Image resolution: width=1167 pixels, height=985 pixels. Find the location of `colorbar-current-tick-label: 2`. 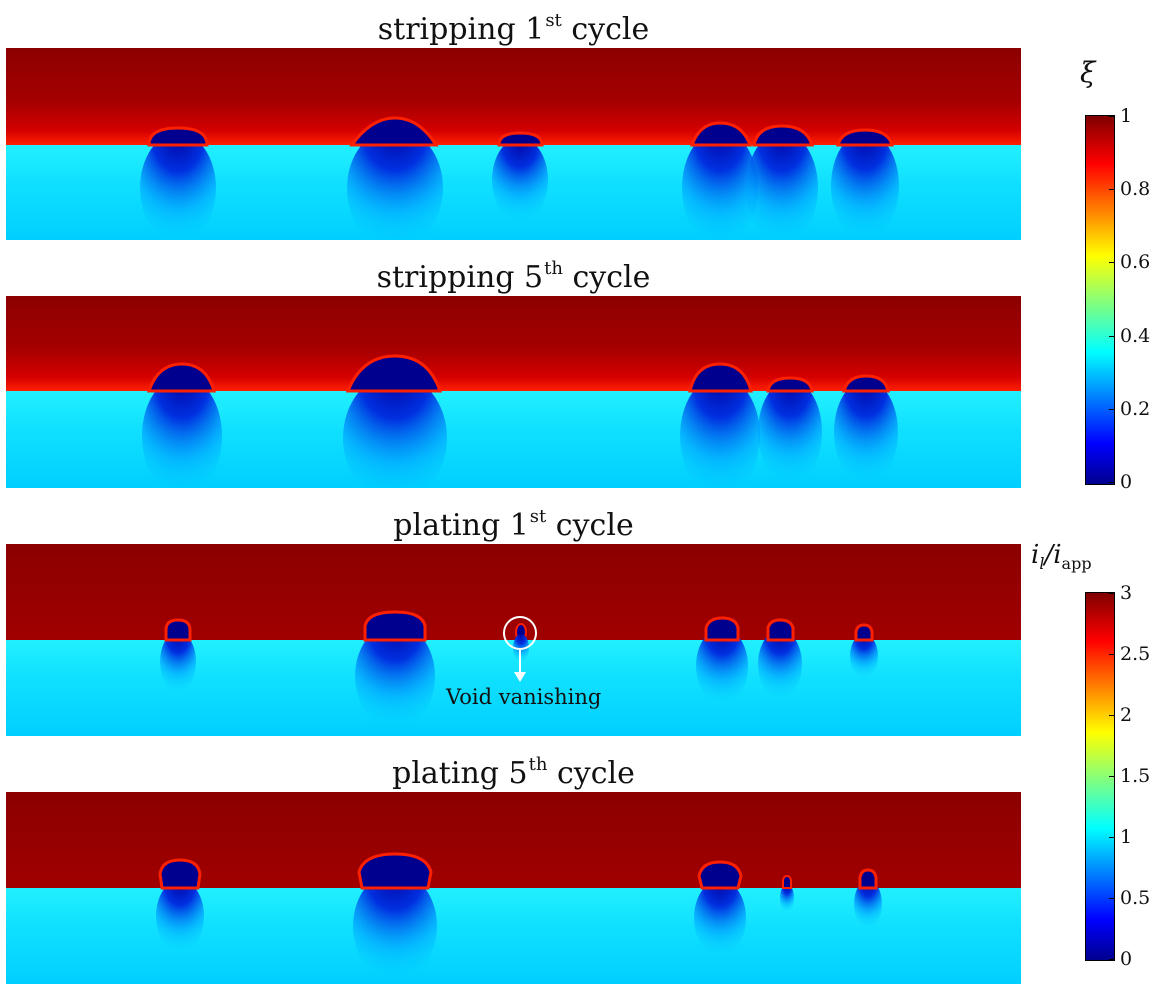

colorbar-current-tick-label: 2 is located at coordinates (1126, 715).